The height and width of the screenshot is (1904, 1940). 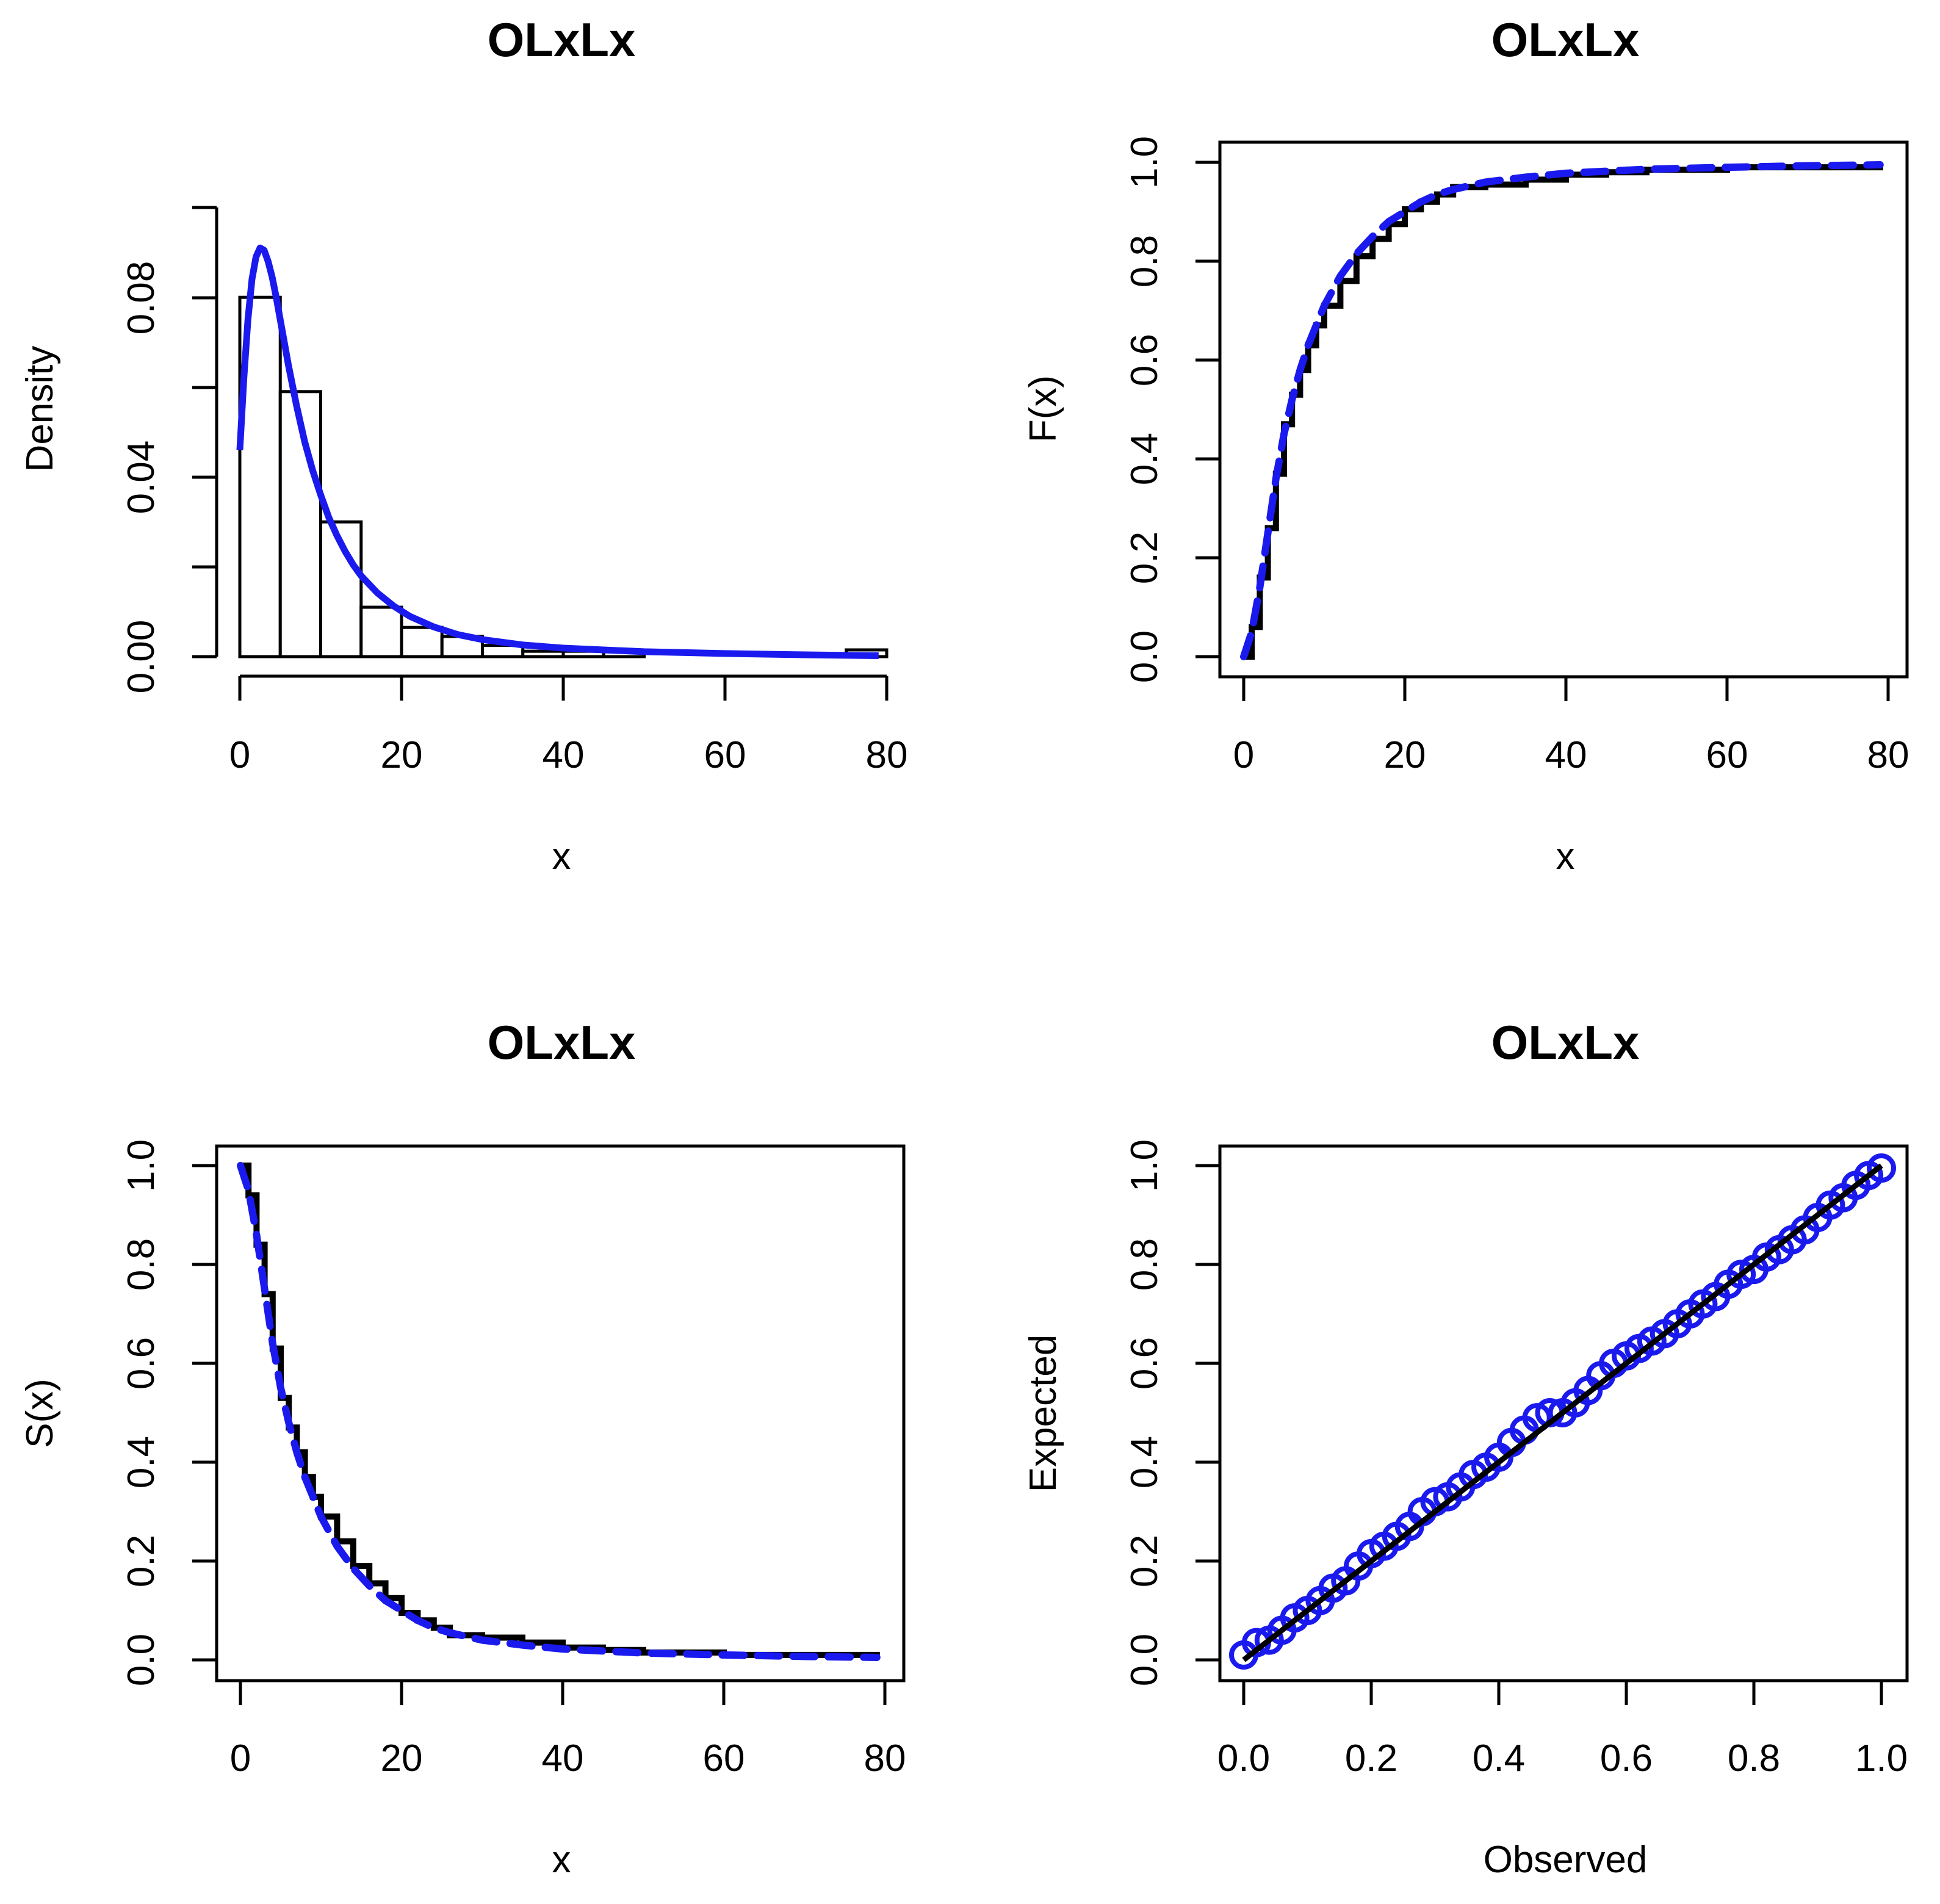 What do you see at coordinates (40, 409) in the screenshot?
I see `y-axis-label: Density` at bounding box center [40, 409].